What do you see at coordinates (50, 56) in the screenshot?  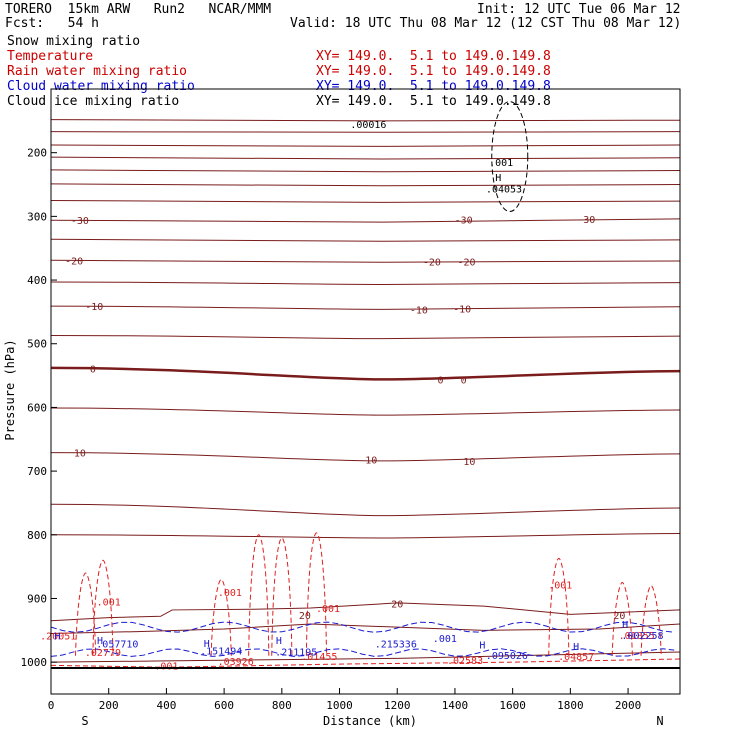 I see `legend-temperature: Temperature` at bounding box center [50, 56].